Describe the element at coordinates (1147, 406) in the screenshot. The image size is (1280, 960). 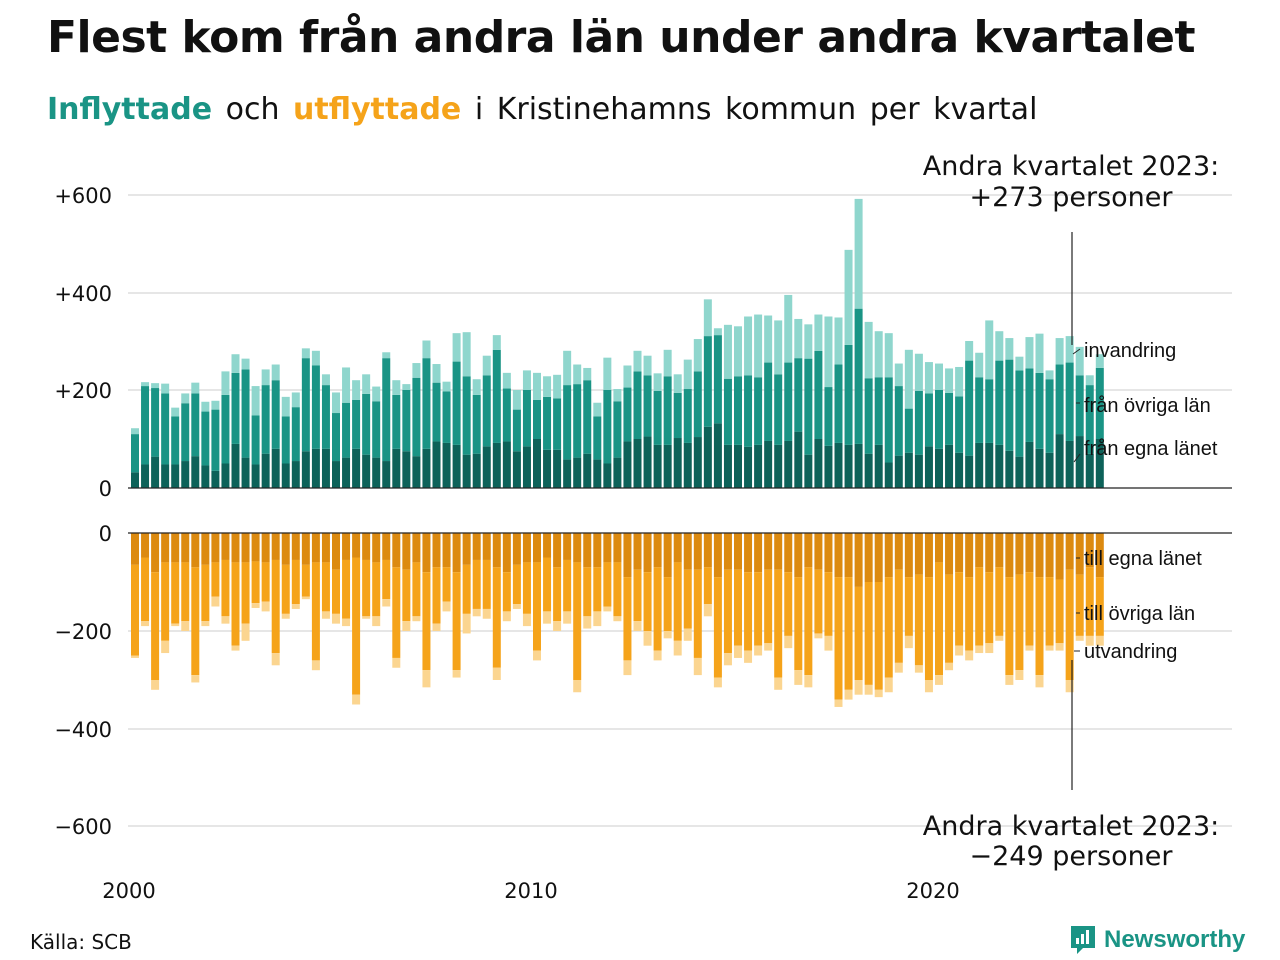
I see `label-from-other-counties: från övriga län` at that location.